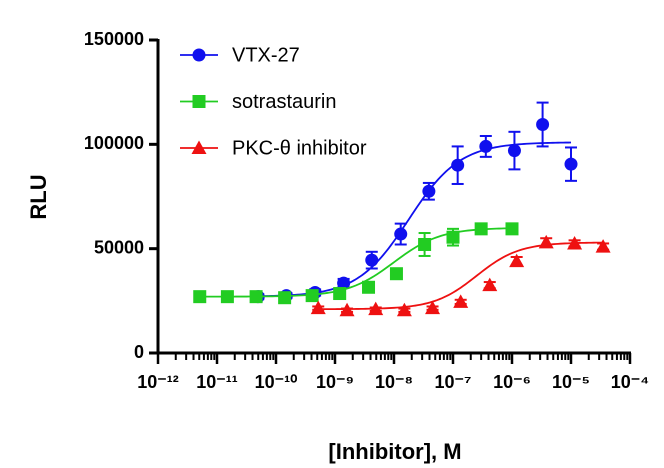 The width and height of the screenshot is (664, 468). What do you see at coordinates (335, 382) in the screenshot?
I see `x-tick-label: 10⁻⁹` at bounding box center [335, 382].